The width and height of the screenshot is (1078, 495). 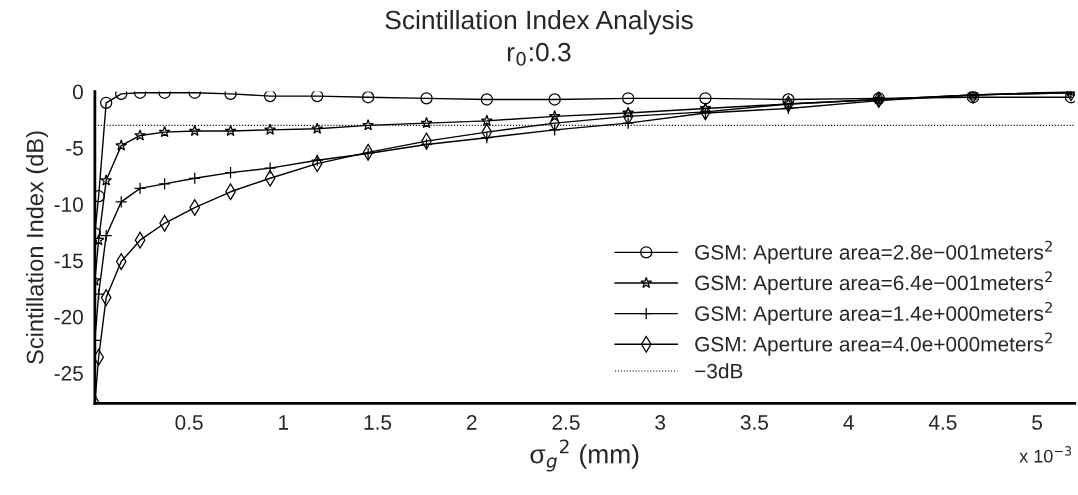 What do you see at coordinates (68, 204) in the screenshot?
I see `y-tick-label: -10` at bounding box center [68, 204].